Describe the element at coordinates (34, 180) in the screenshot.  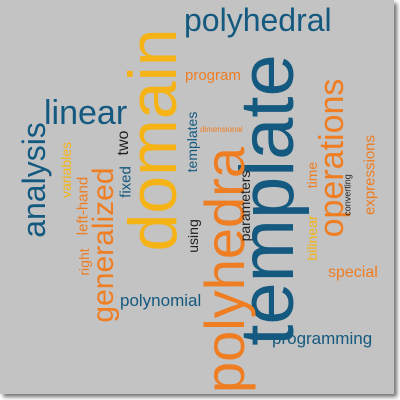
I see `word-analysis: analysis` at that location.